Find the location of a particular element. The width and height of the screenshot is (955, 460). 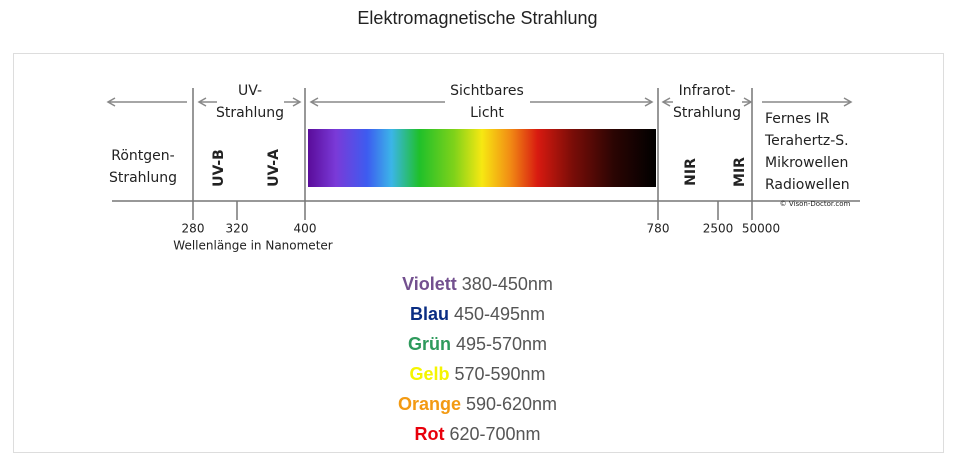

tick-label: 2500 is located at coordinates (718, 229).